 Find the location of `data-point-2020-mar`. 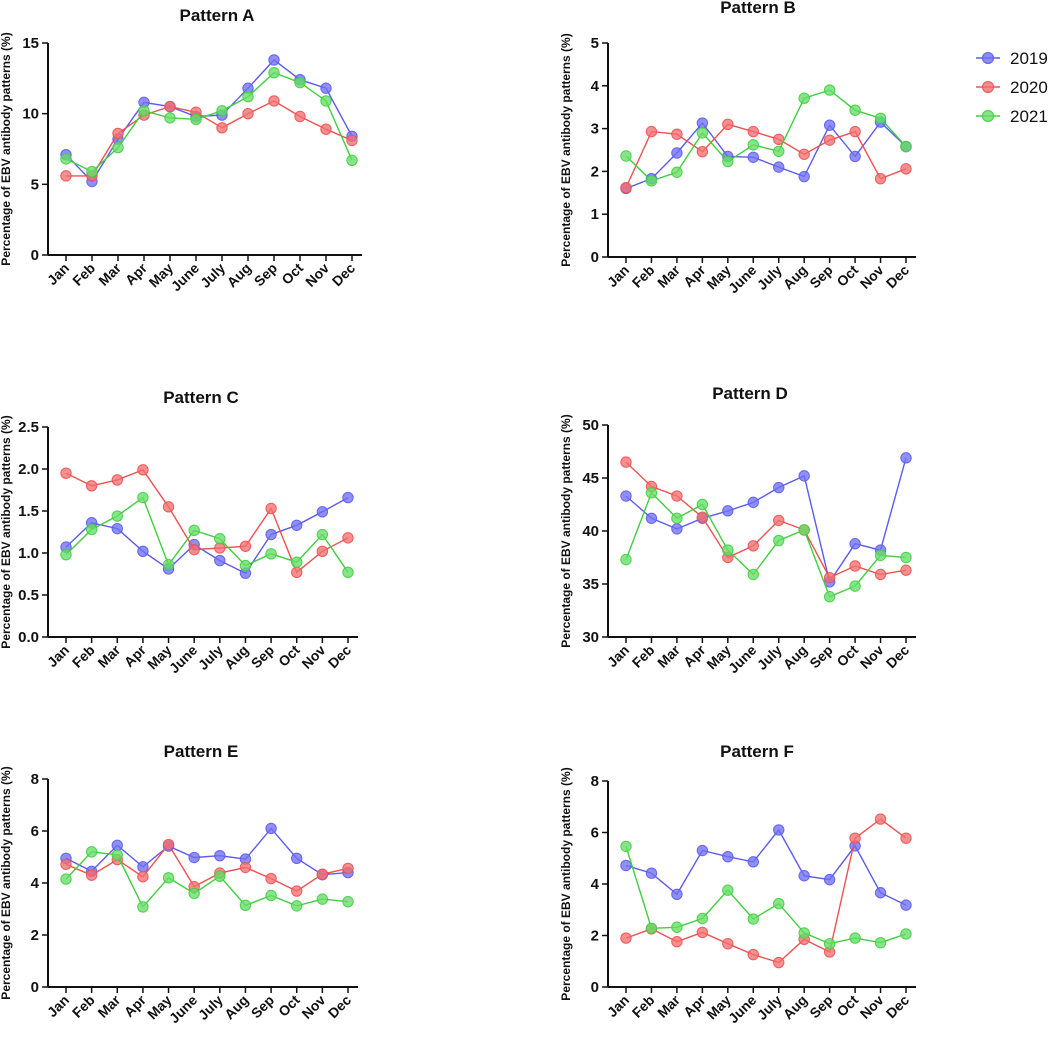

data-point-2020-mar is located at coordinates (677, 941).